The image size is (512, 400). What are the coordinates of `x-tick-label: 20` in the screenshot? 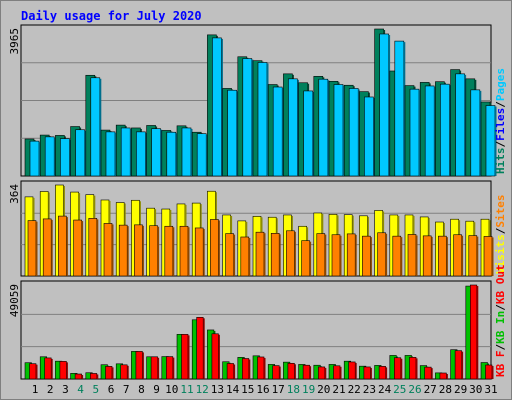 It's located at (323, 389).